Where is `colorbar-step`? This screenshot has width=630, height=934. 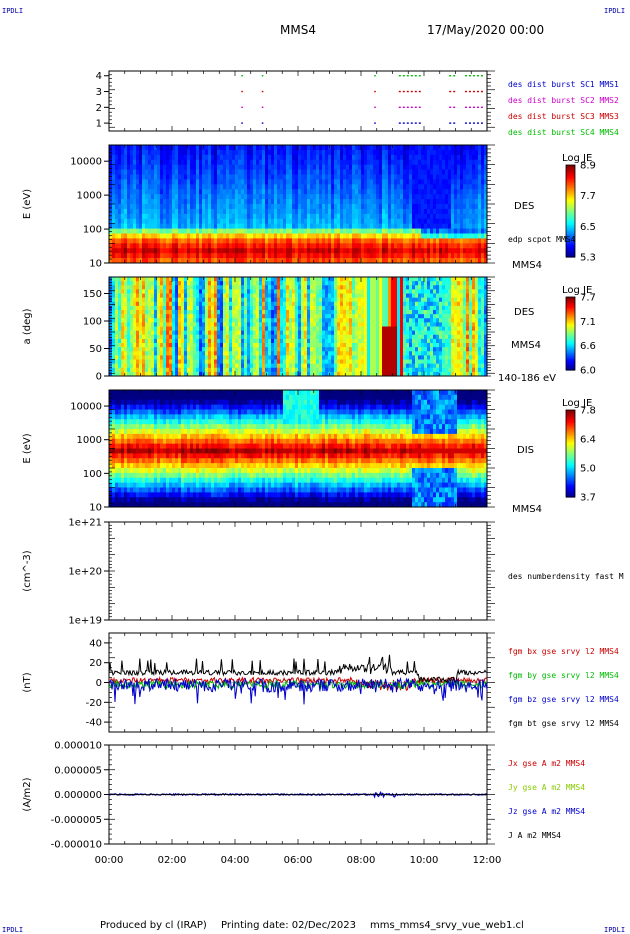
colorbar-step is located at coordinates (570, 235).